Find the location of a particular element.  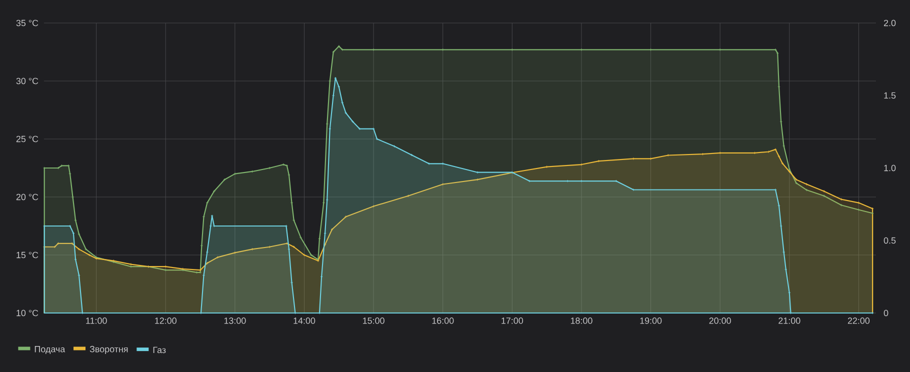

x-tick-label: 22:00 is located at coordinates (859, 321).